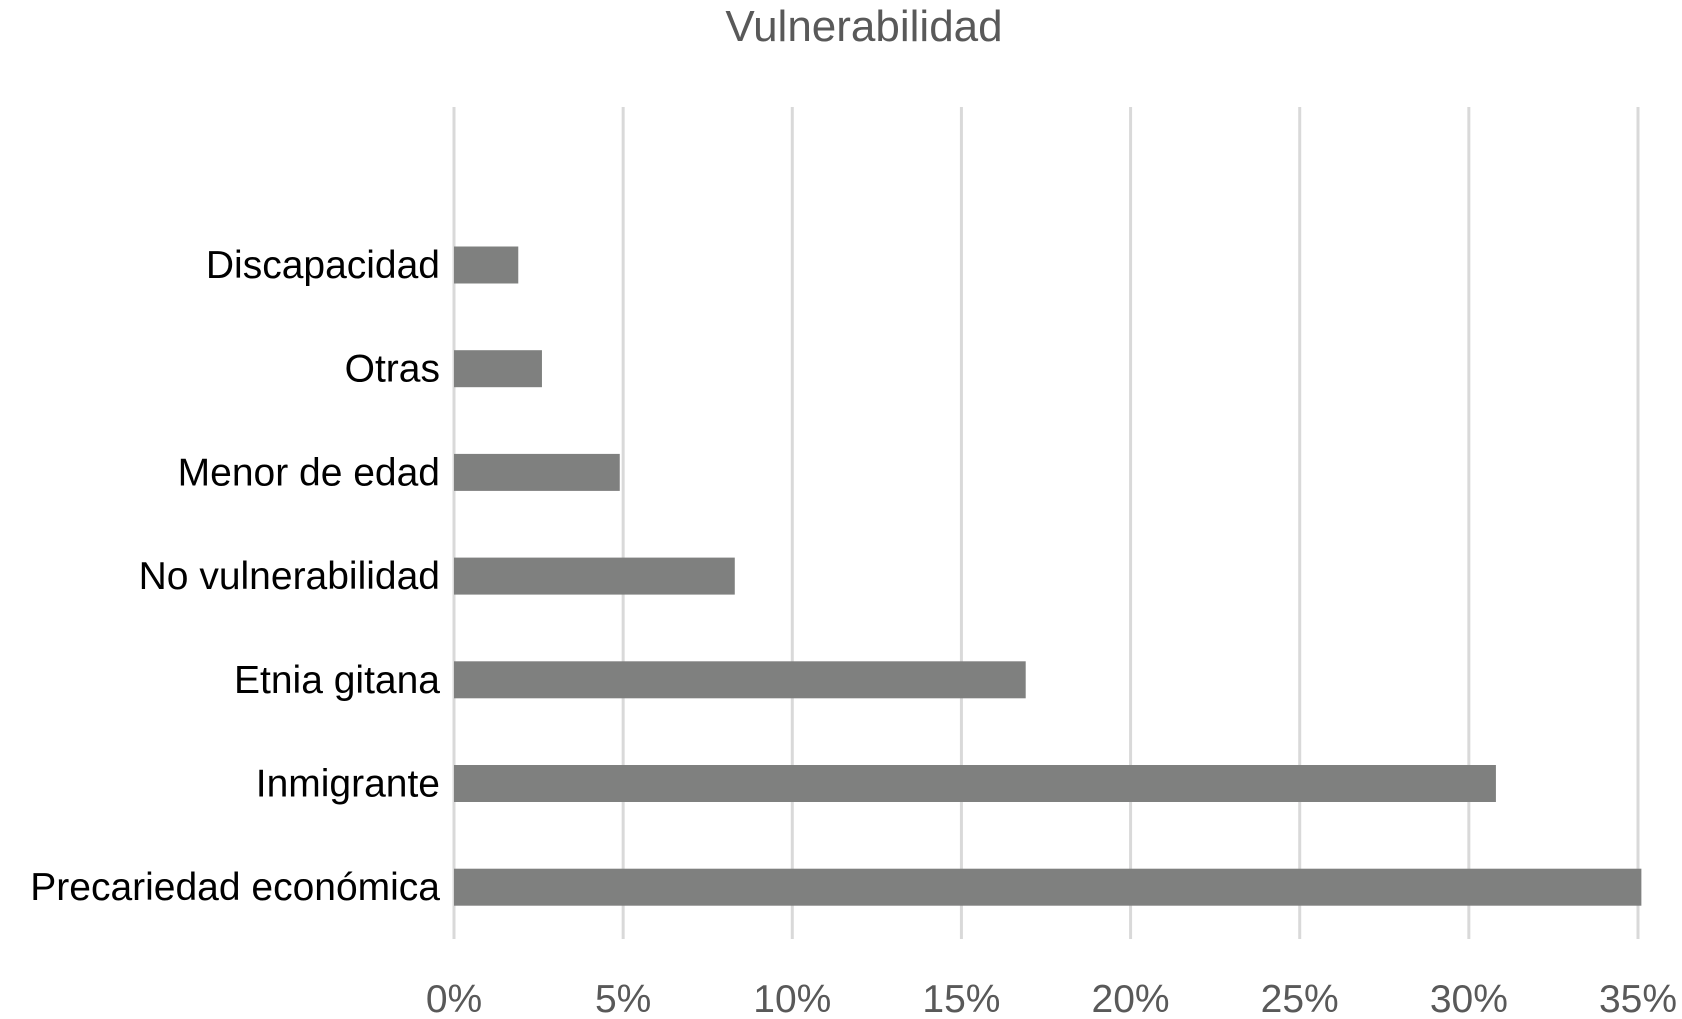  Describe the element at coordinates (1051, 998) in the screenshot. I see `x-tick-labels: 0% 5% 10% 15% 20% 25% 30% 35%` at that location.